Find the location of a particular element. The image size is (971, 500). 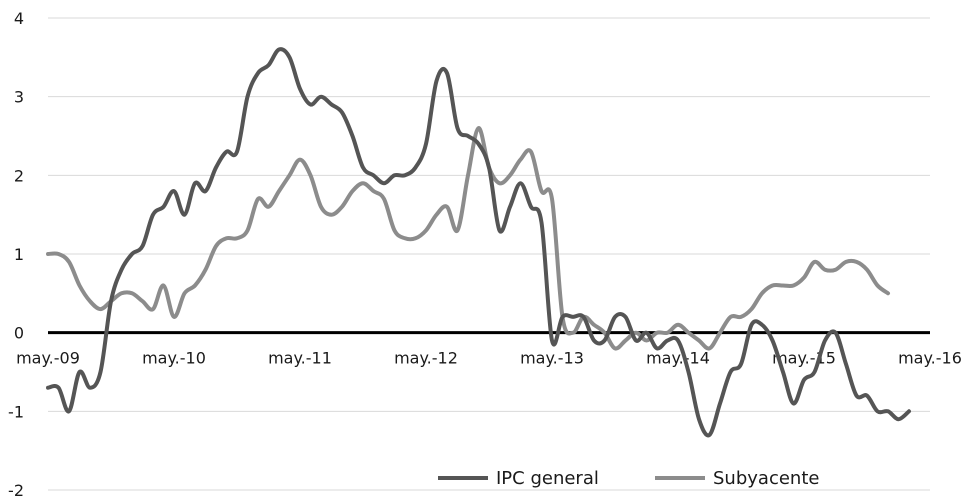

legend: IPC general Subyacente is located at coordinates (628, 478).